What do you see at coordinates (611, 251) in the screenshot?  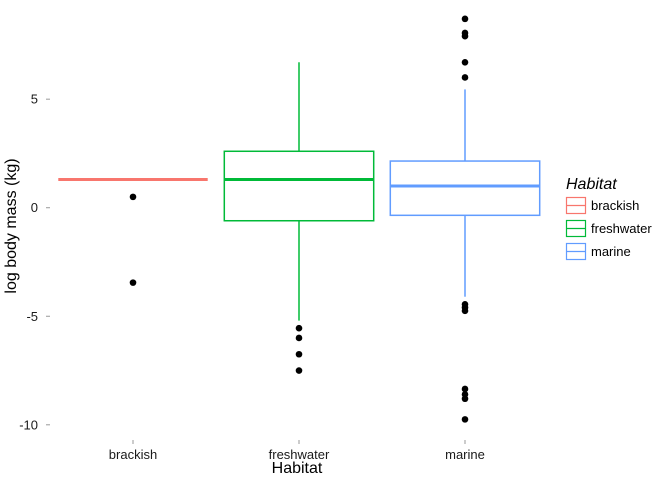 I see `legend-label: marine` at bounding box center [611, 251].